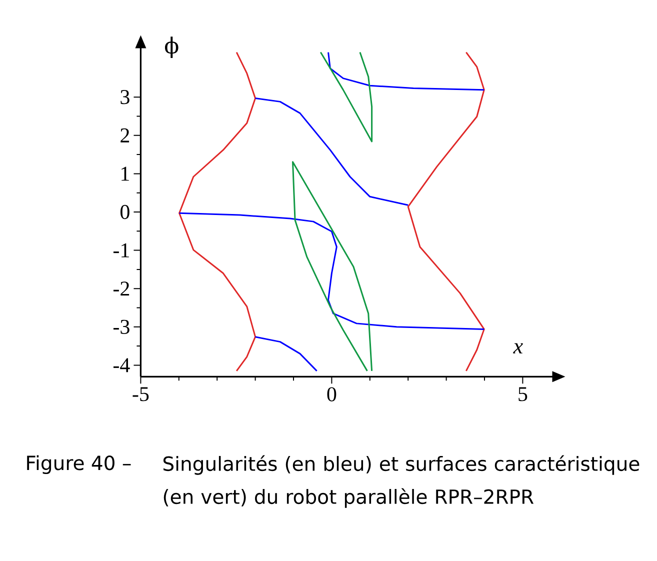 This screenshot has height=561, width=657. Describe the element at coordinates (125, 97) in the screenshot. I see `y-tick-label: 3` at that location.